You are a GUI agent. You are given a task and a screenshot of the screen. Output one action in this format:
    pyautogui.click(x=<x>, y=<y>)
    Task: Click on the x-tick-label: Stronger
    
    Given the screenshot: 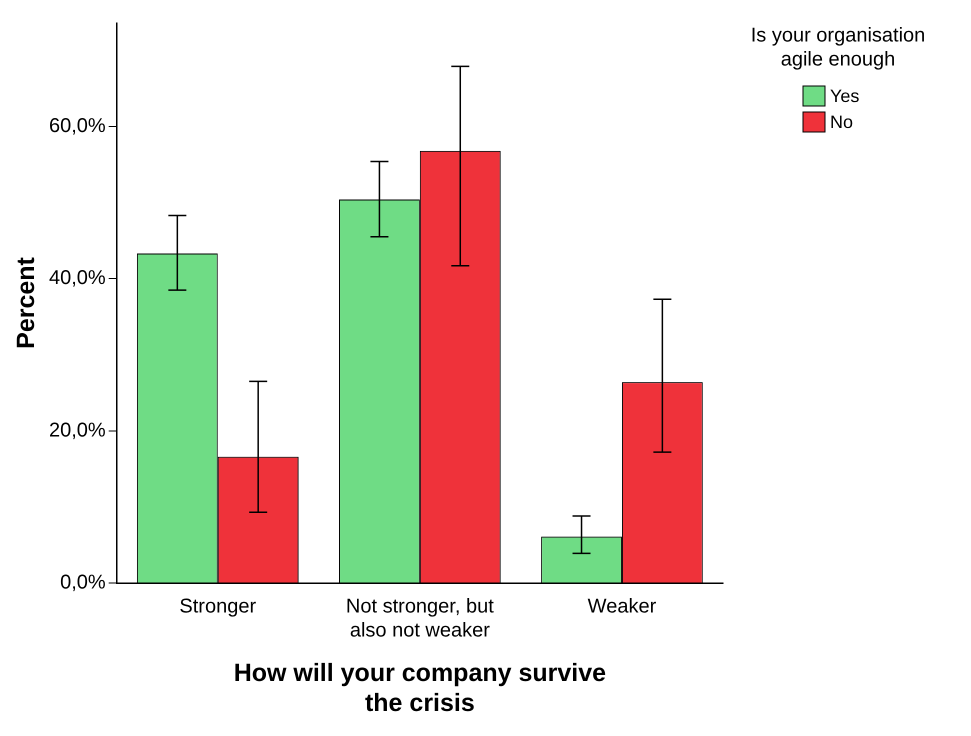 What is the action you would take?
    pyautogui.click(x=217, y=607)
    